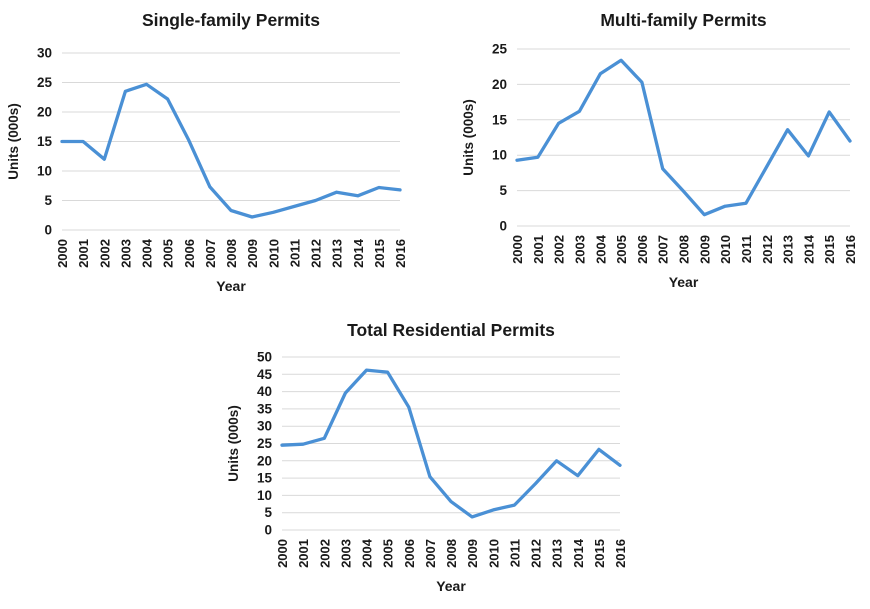 The height and width of the screenshot is (609, 870). I want to click on chart-title: Single-family Permits, so click(231, 20).